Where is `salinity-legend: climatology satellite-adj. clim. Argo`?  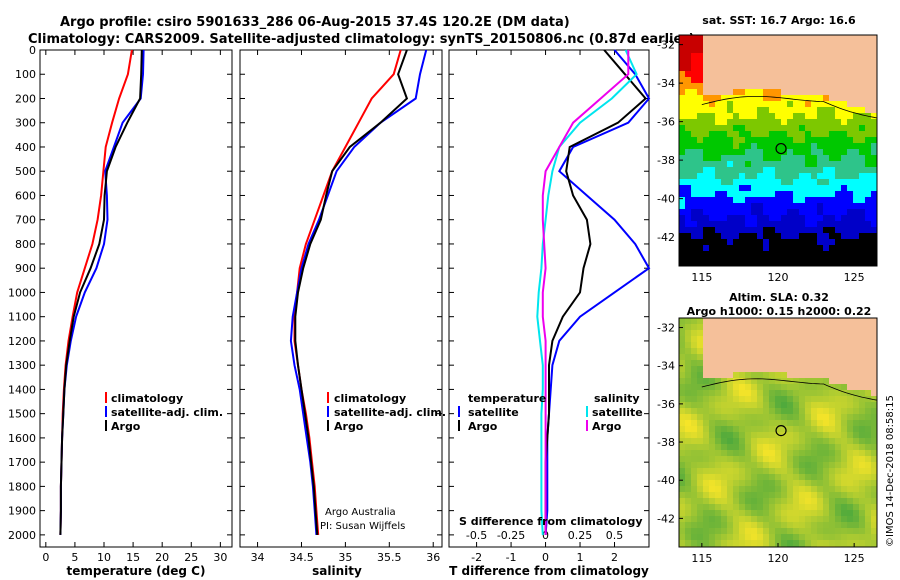 salinity-legend: climatology satellite-adj. clim. Argo is located at coordinates (386, 412).